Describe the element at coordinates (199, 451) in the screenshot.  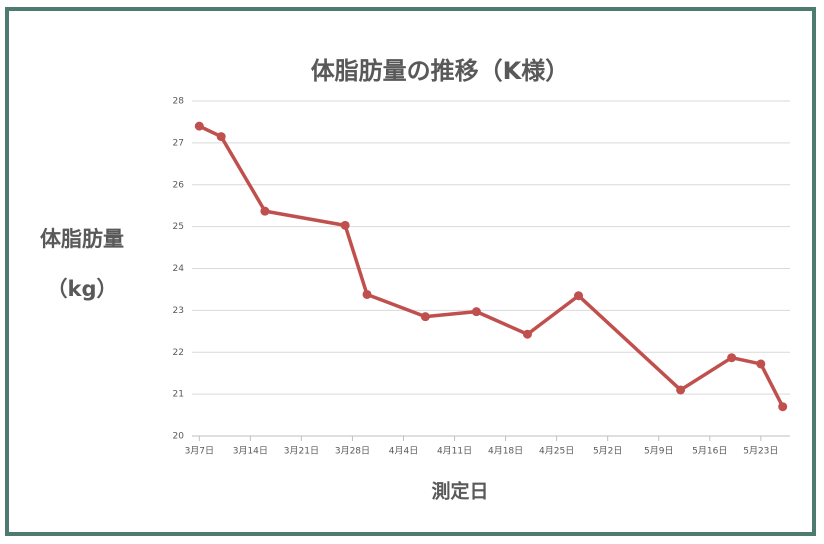
I see `x-tick-label: 3月7日` at that location.